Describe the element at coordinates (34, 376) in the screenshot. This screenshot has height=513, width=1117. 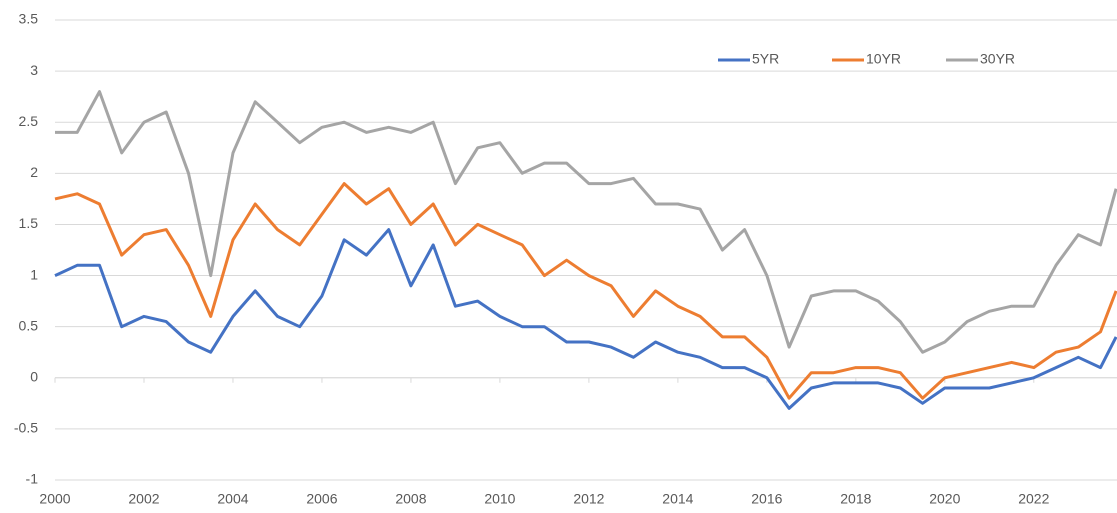
I see `y-tick-label: 0` at that location.